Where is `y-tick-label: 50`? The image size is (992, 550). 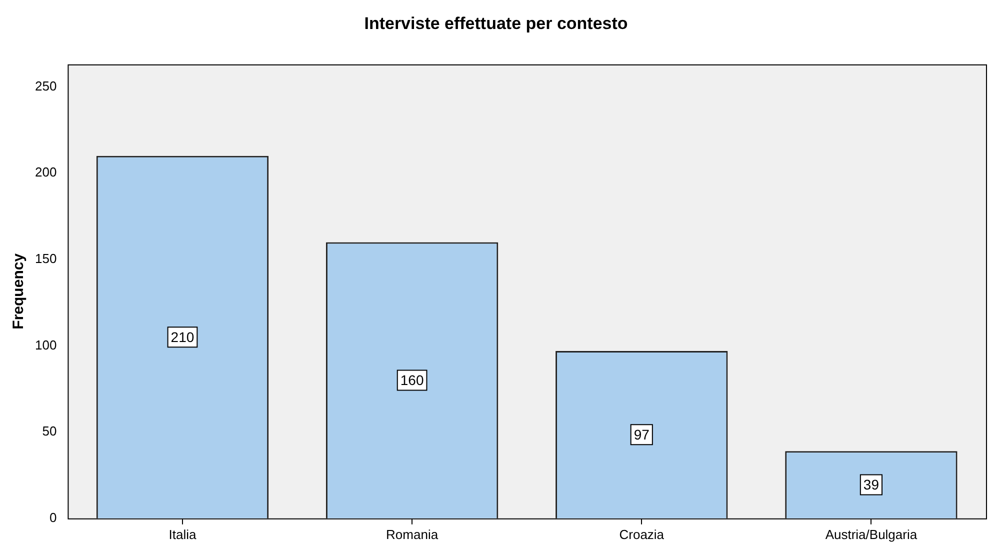
y-tick-label: 50 is located at coordinates (49, 431).